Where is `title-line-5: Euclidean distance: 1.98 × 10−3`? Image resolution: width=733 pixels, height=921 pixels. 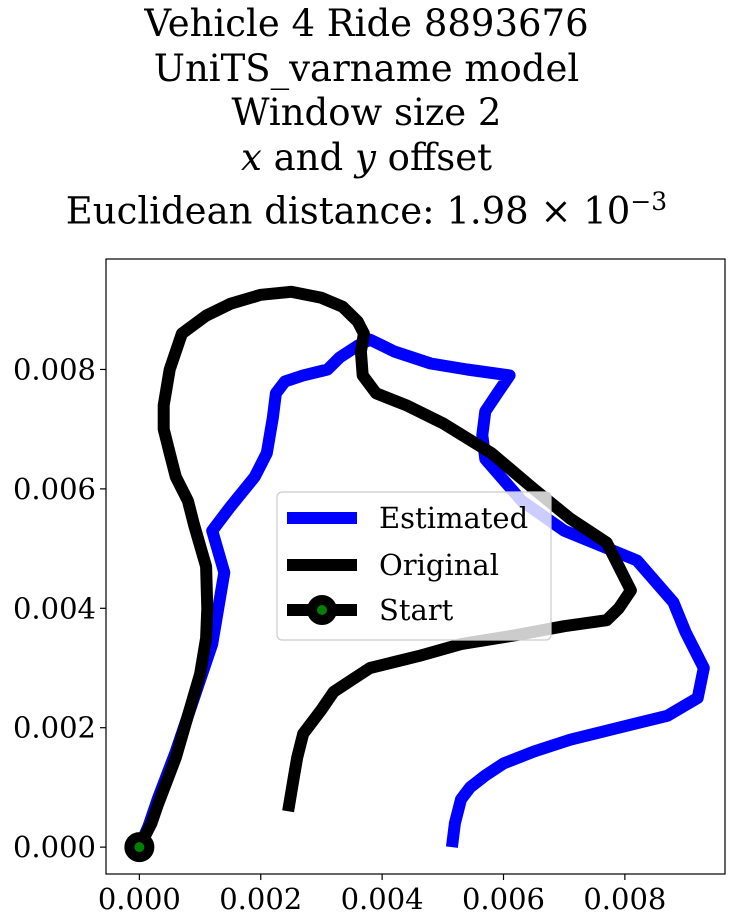
title-line-5: Euclidean distance: 1.98 × 10−3 is located at coordinates (366, 207).